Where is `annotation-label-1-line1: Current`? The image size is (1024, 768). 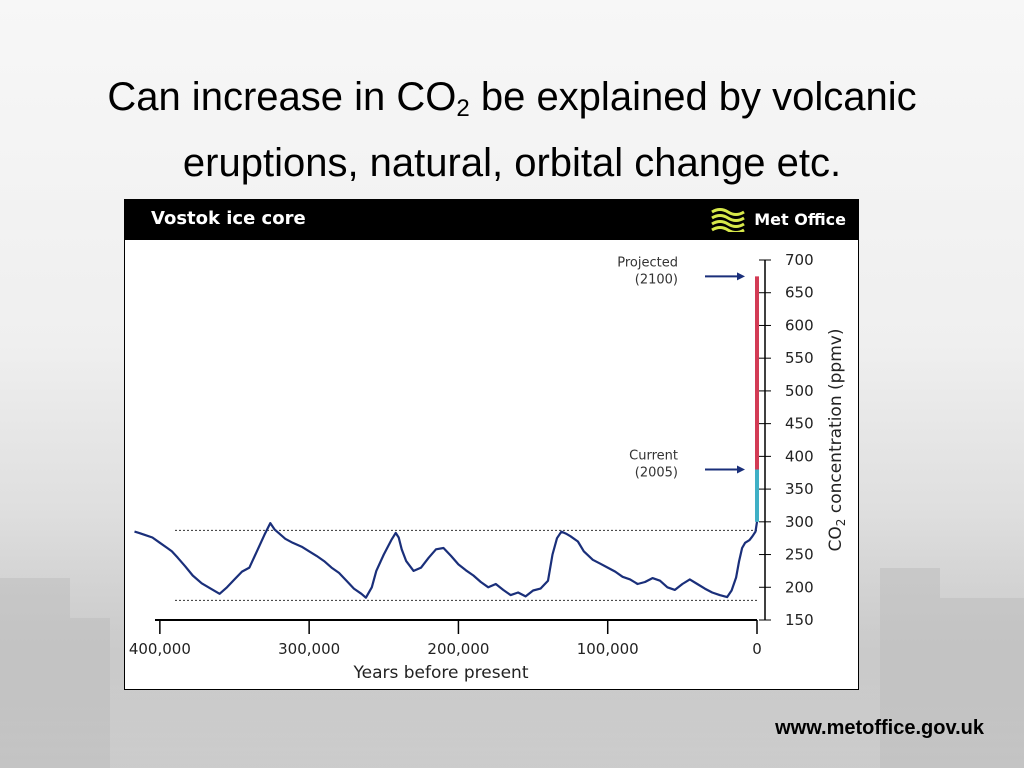 annotation-label-1-line1: Current is located at coordinates (653, 455).